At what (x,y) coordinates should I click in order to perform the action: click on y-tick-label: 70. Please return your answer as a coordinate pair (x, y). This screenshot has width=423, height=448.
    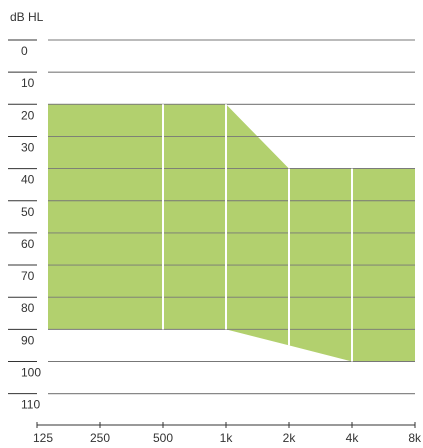
    Looking at the image, I should click on (28, 276).